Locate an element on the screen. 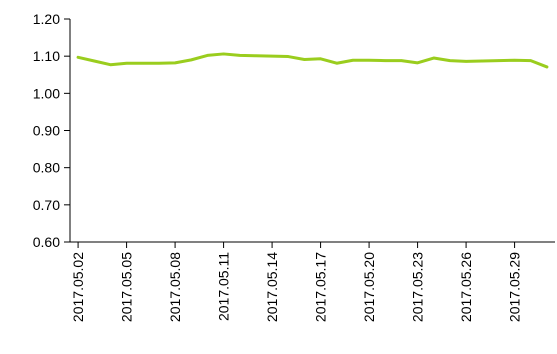 This screenshot has height=354, width=557. x-tick-label: 2017.05.05 is located at coordinates (127, 287).